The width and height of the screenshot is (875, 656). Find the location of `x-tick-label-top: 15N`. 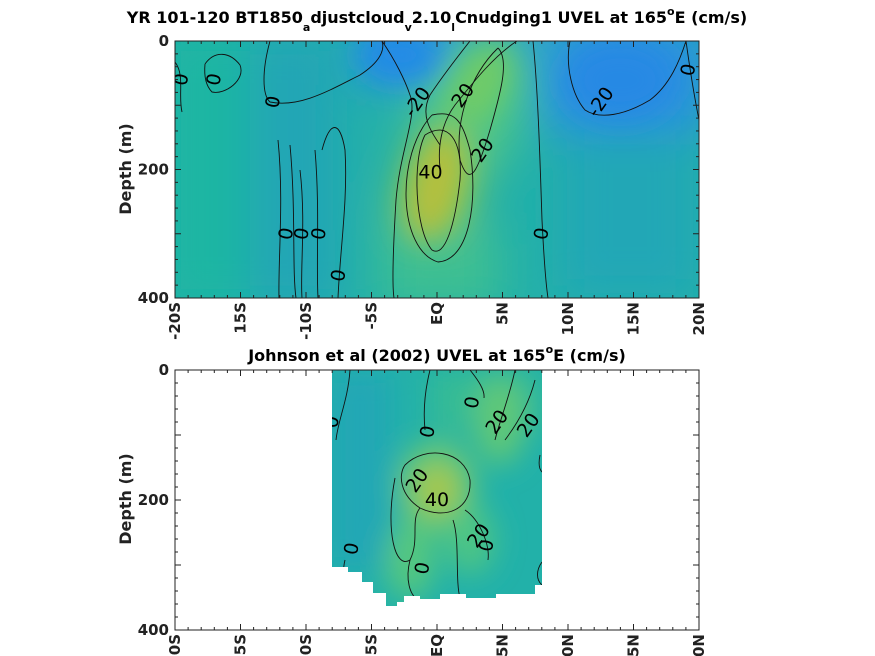

x-tick-label-top: 15N is located at coordinates (634, 318).